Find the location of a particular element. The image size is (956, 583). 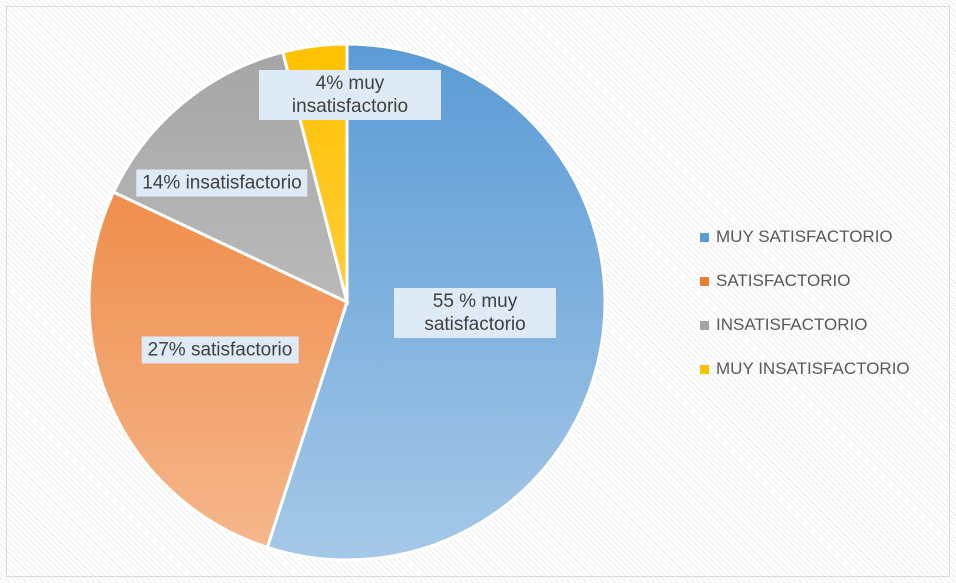

legend-label: MUY INSATISFACTORIO is located at coordinates (813, 368).